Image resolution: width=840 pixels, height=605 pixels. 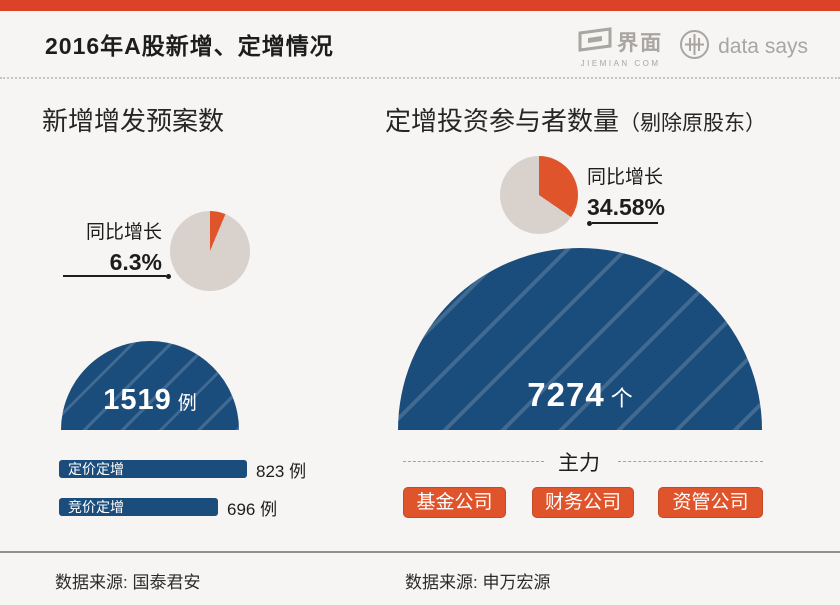 What do you see at coordinates (189, 46) in the screenshot?
I see `page-title: 2016年A股新增、定增情况` at bounding box center [189, 46].